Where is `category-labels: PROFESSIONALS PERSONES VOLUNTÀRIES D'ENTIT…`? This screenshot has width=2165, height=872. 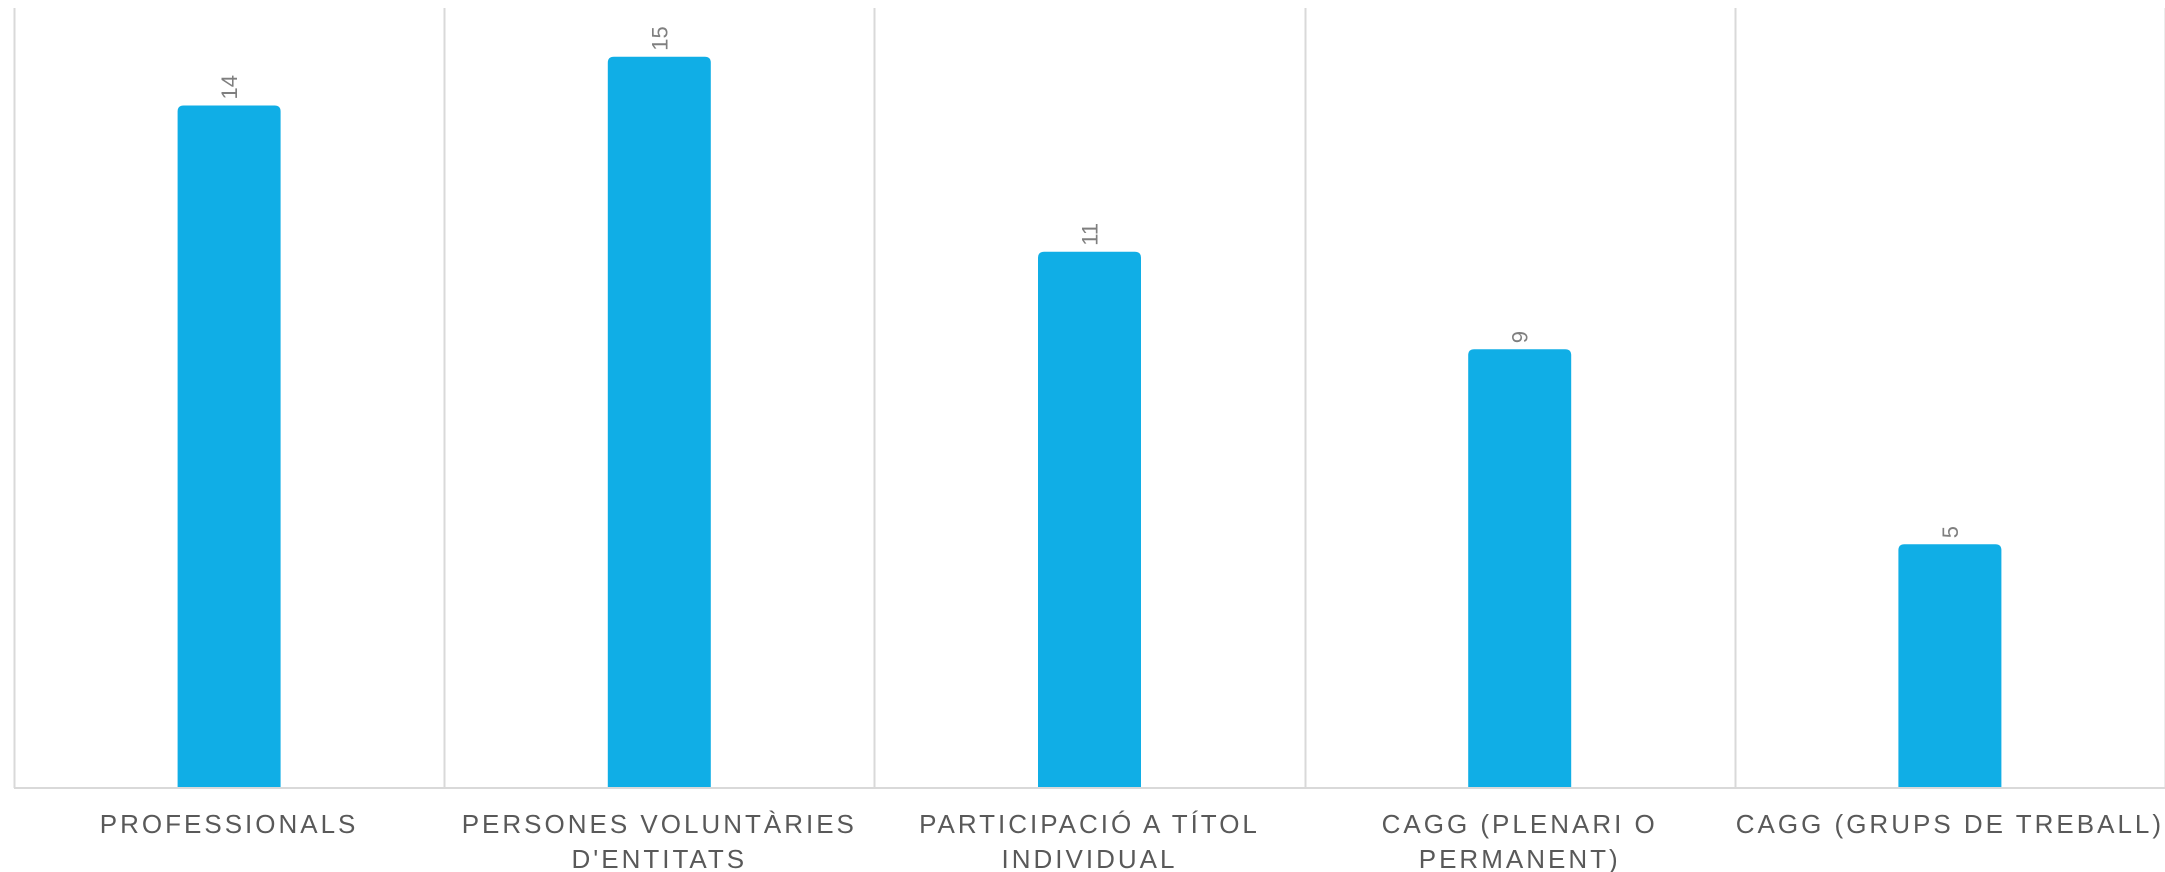 category-labels: PROFESSIONALS PERSONES VOLUNTÀRIES D'ENTIT… is located at coordinates (1132, 840).